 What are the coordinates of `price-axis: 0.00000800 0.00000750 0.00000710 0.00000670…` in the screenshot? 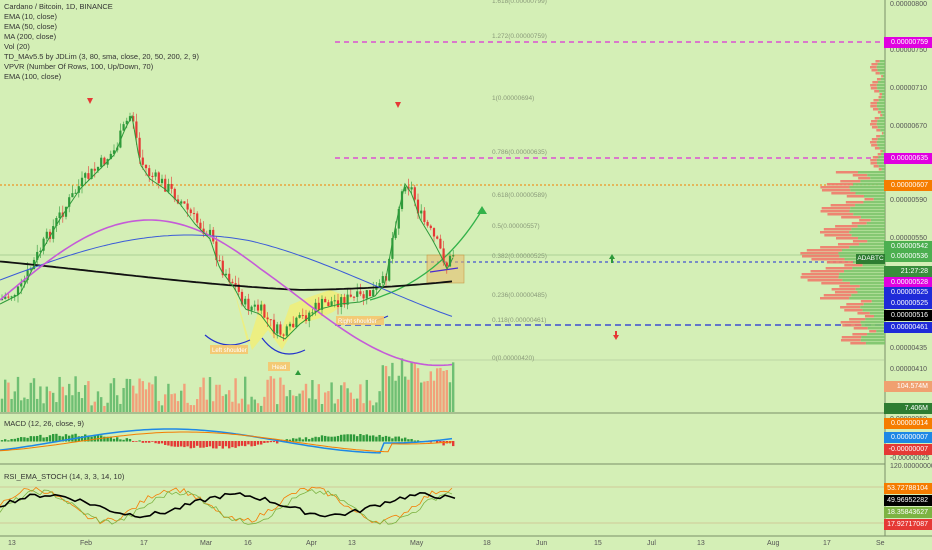 It's located at (908, 197).